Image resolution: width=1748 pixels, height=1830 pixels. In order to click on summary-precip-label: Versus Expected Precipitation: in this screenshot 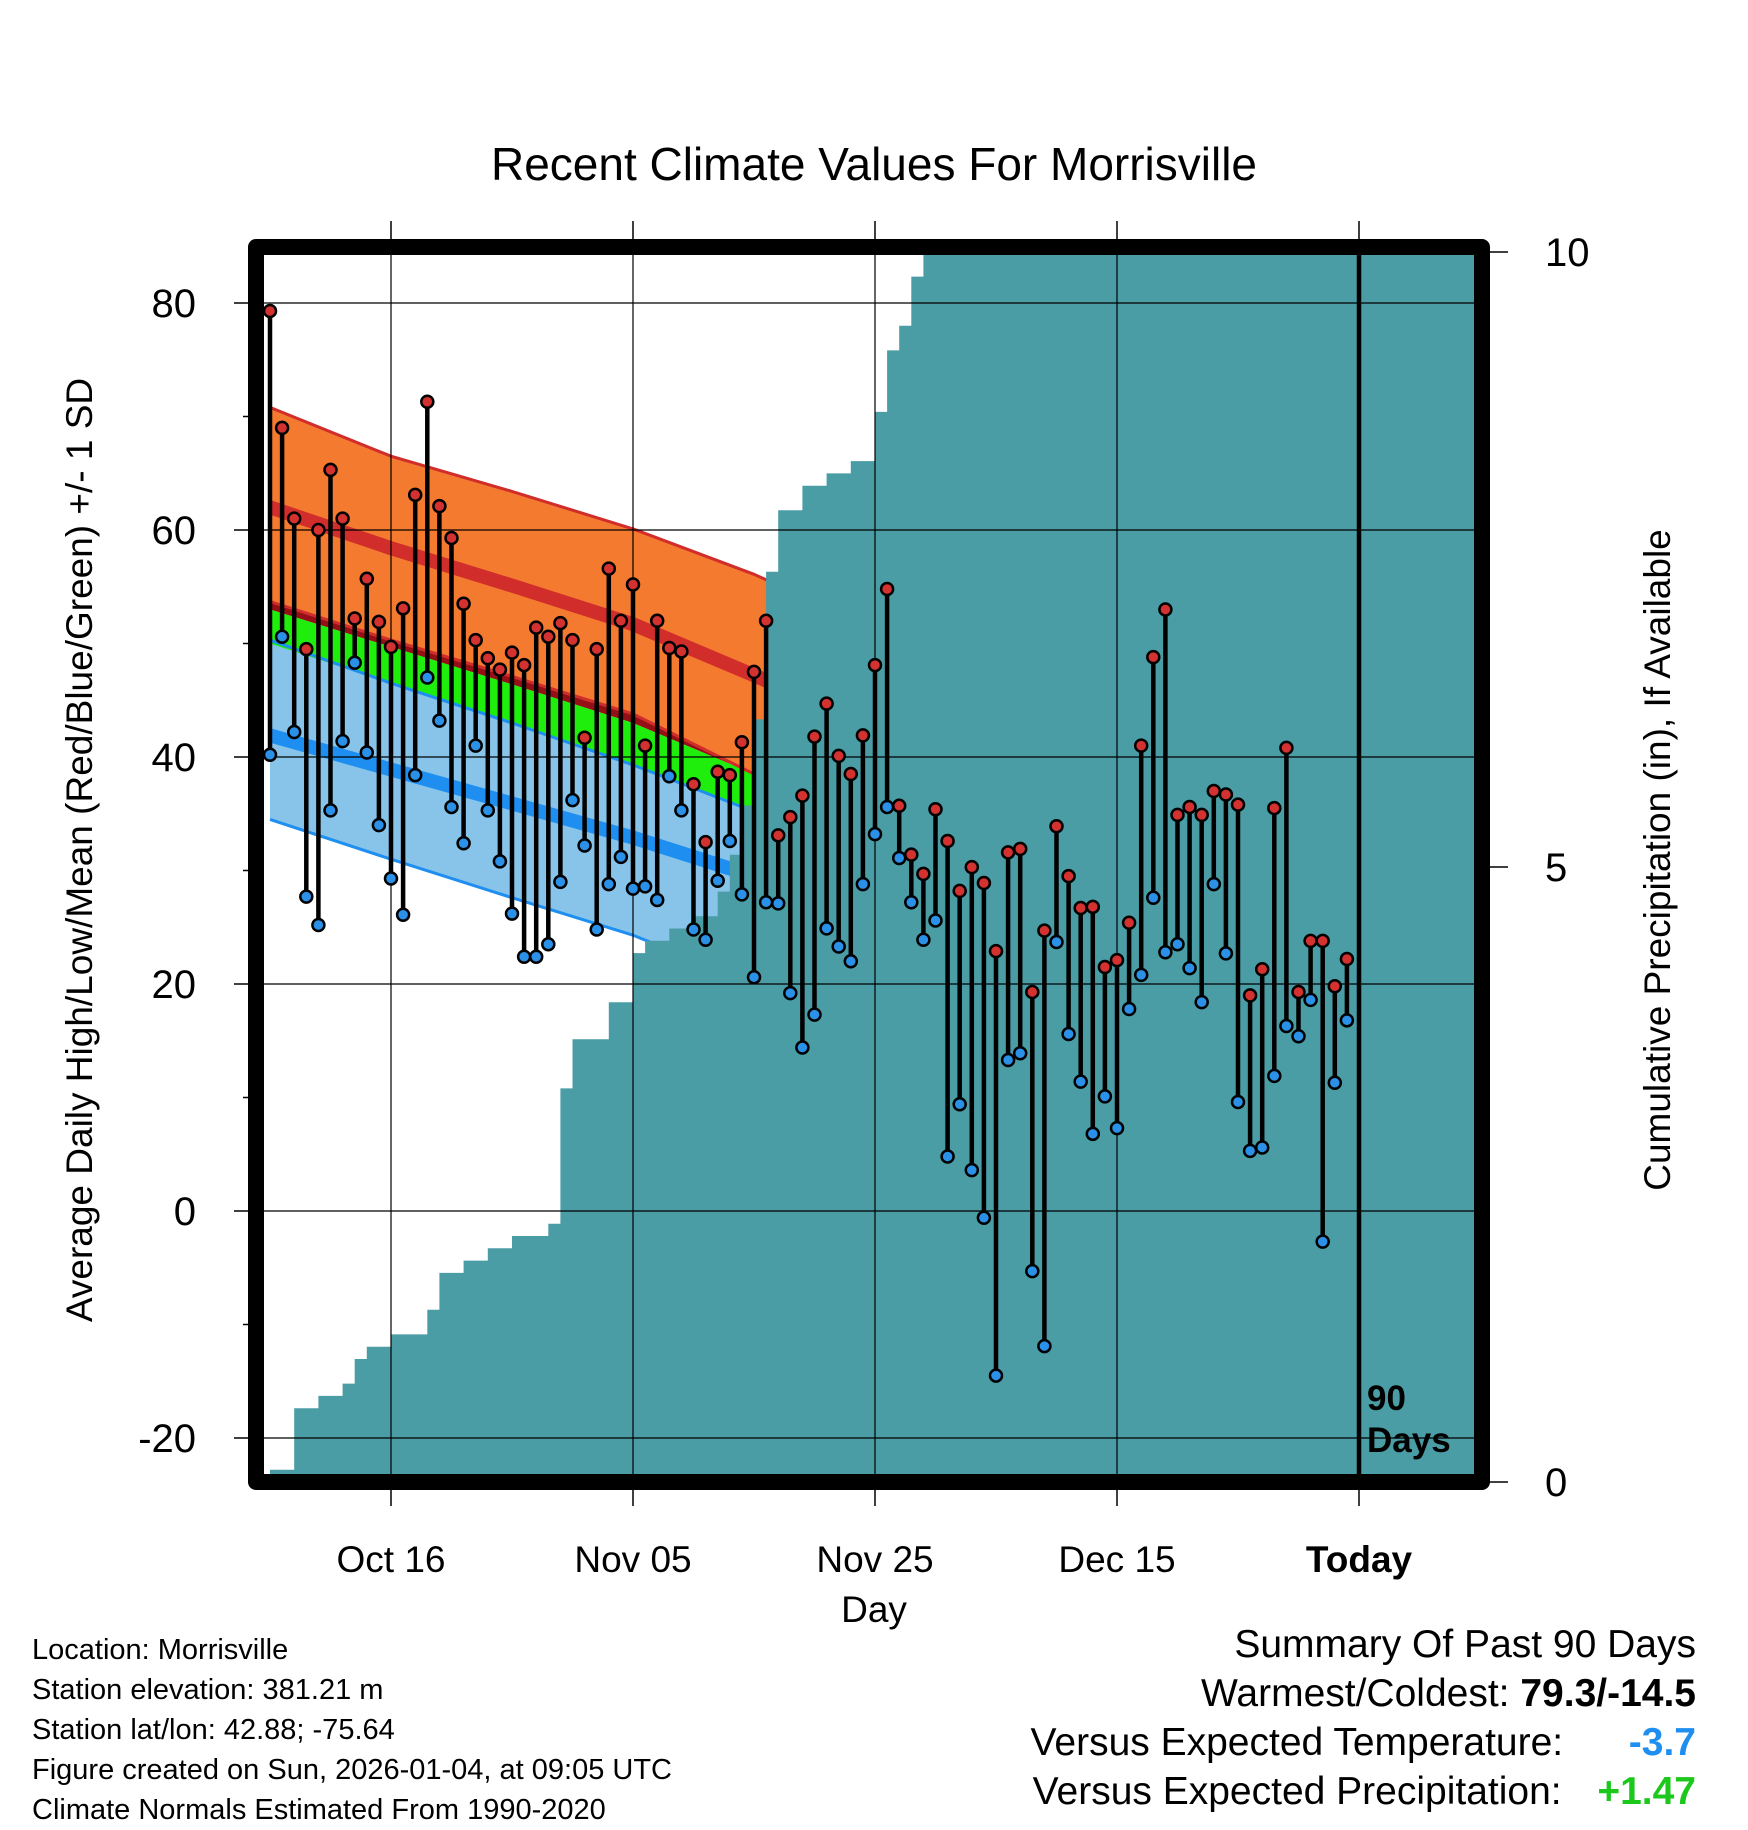, I will do `click(1297, 1791)`.